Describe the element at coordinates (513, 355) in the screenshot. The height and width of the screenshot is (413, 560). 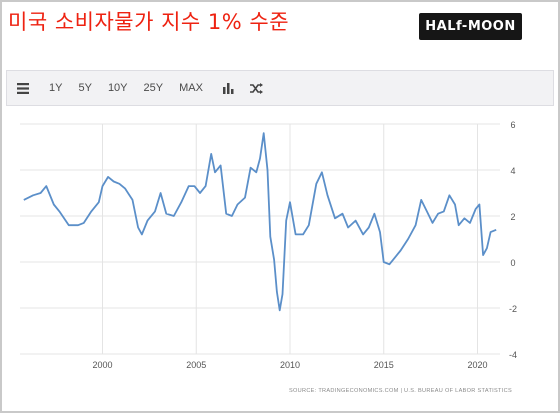
I see `y-tick-label: -4` at that location.